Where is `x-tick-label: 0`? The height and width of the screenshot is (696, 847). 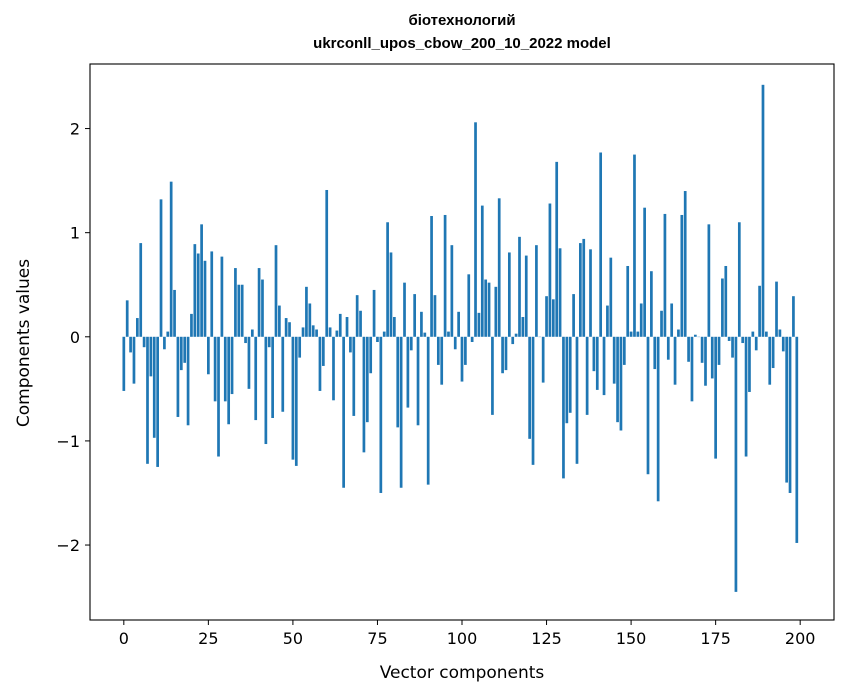 x-tick-label: 0 is located at coordinates (124, 638).